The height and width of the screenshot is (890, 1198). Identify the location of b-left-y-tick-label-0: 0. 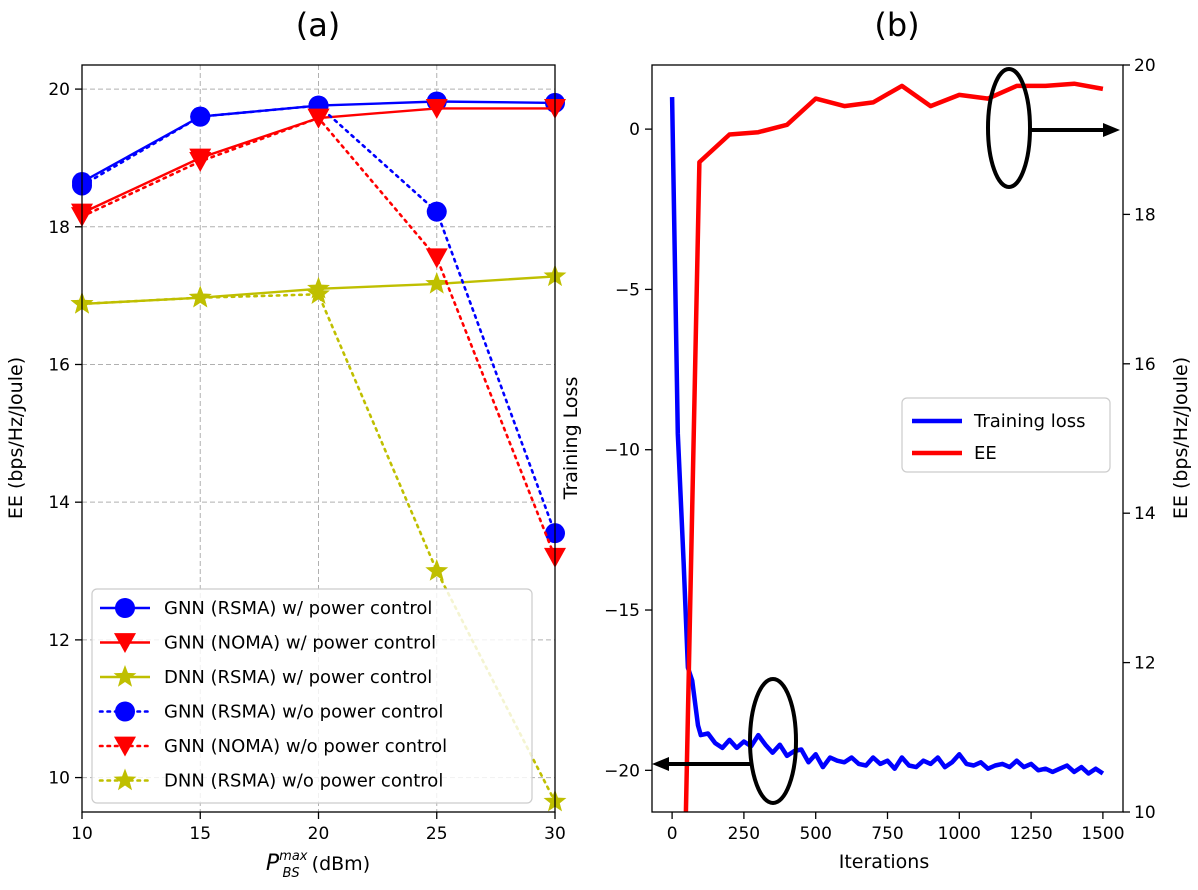
(634, 130).